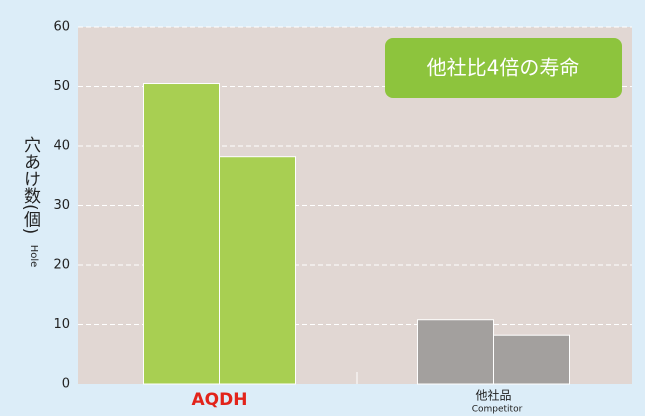 The width and height of the screenshot is (645, 416). I want to click on y-axis-label-en: Hole, so click(33, 256).